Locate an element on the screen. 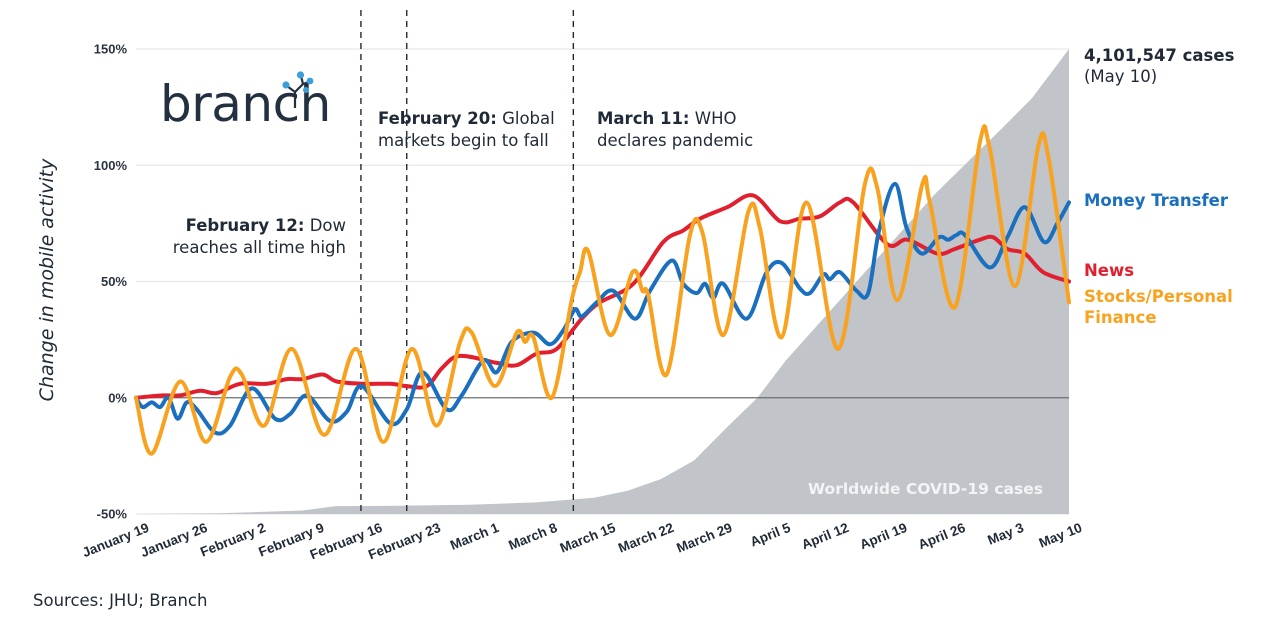 Image resolution: width=1276 pixels, height=623 pixels. x-tick-label: April 5 is located at coordinates (770, 535).